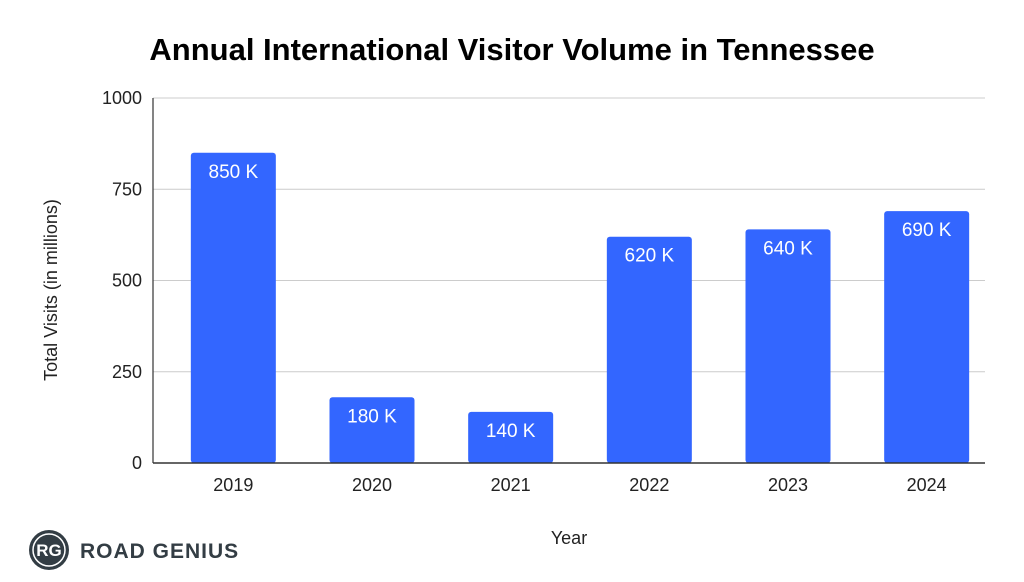  Describe the element at coordinates (127, 281) in the screenshot. I see `y-tick-label: 500` at that location.